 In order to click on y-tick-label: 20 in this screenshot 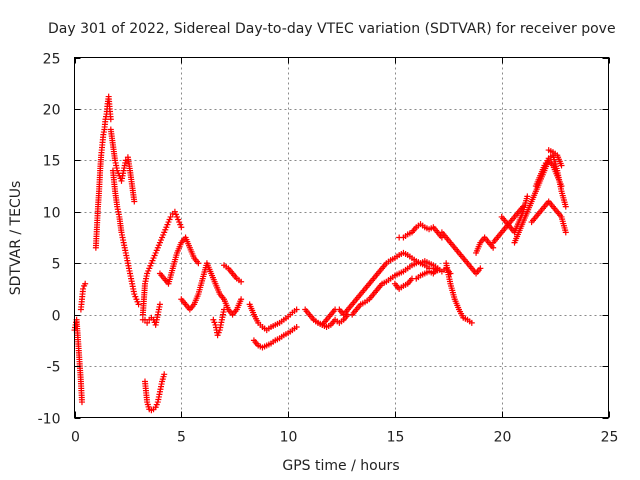, I will do `click(52, 111)`.